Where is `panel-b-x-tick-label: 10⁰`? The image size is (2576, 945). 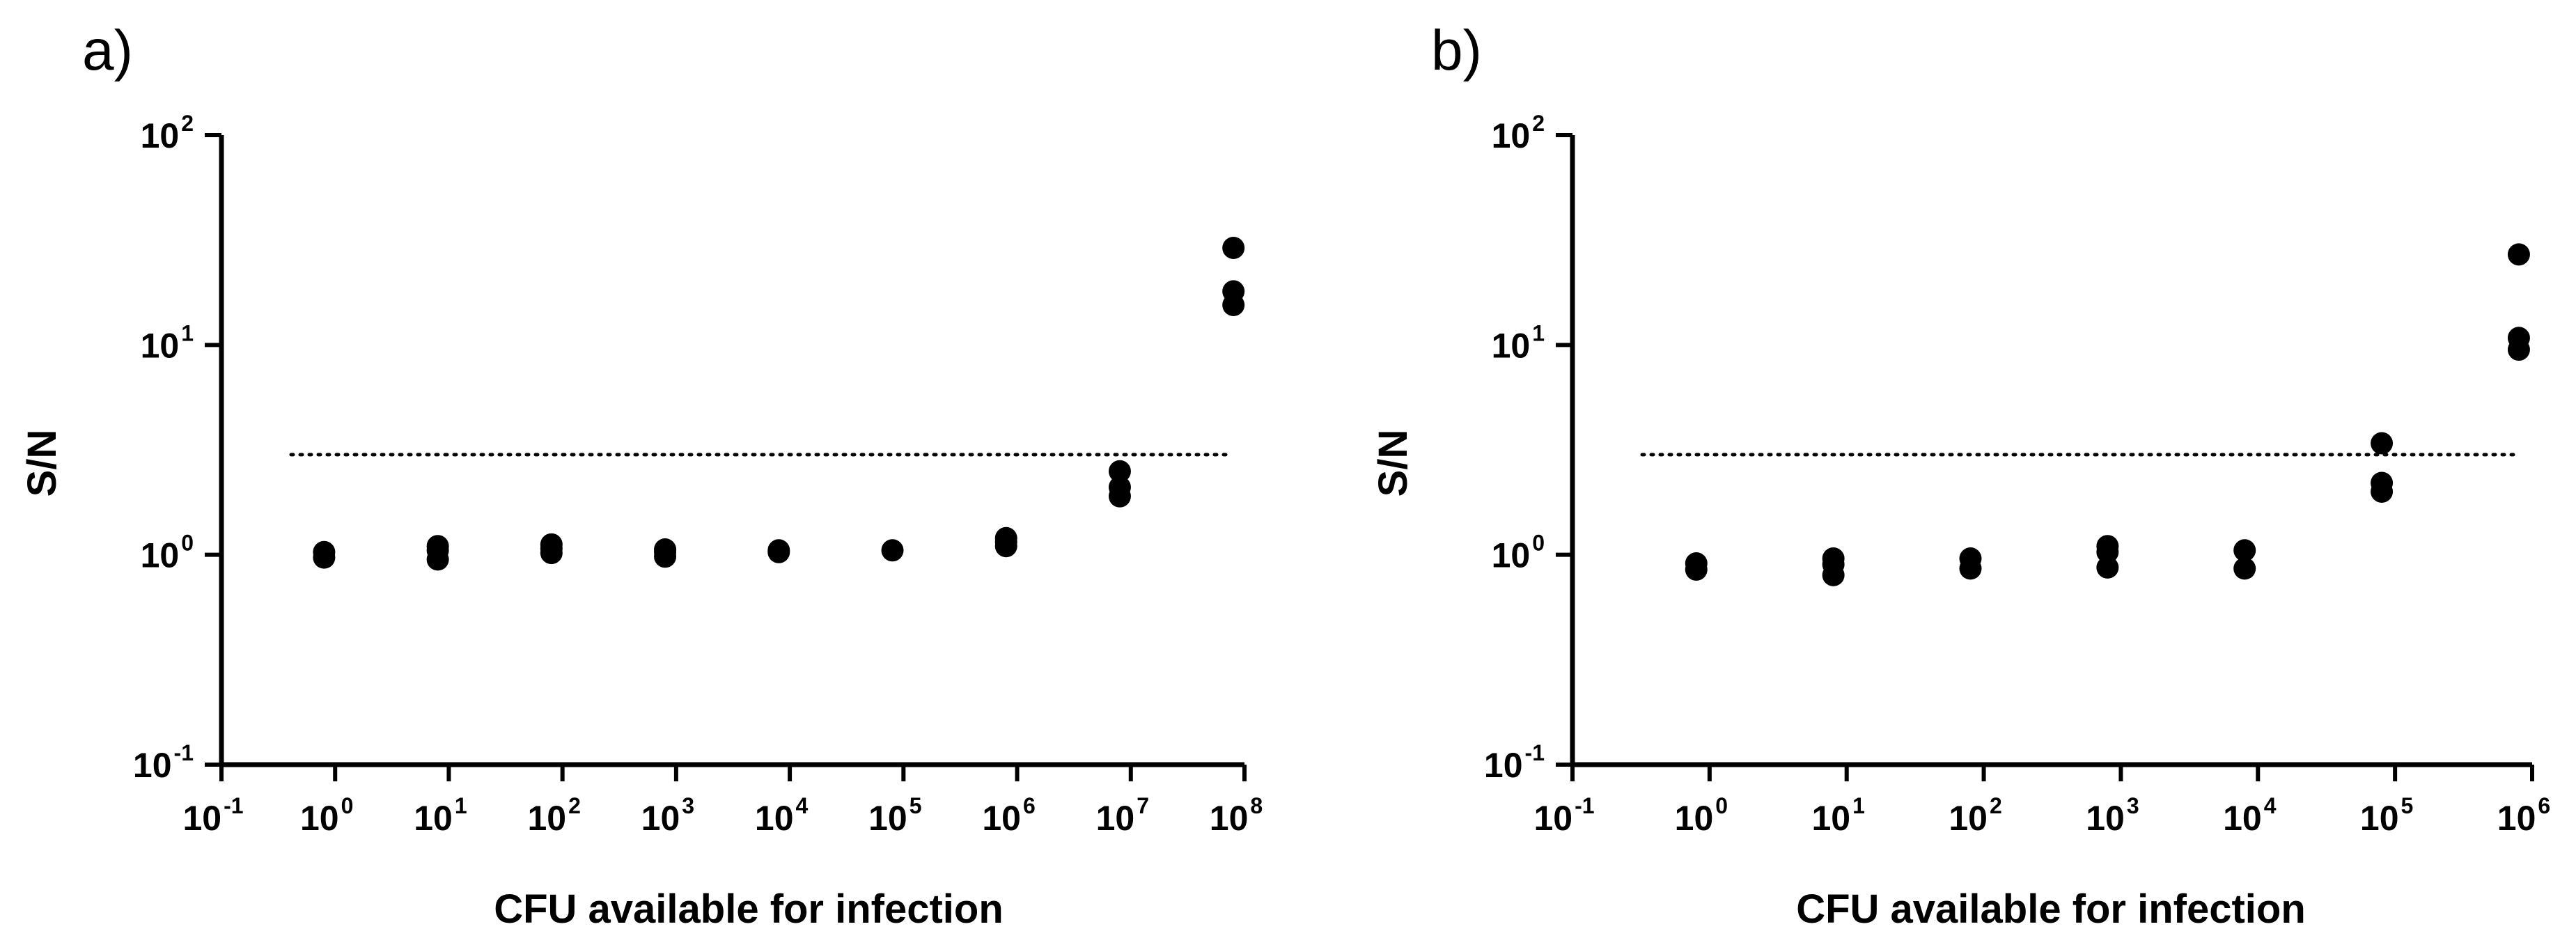
panel-b-x-tick-label: 10⁰ is located at coordinates (1702, 815).